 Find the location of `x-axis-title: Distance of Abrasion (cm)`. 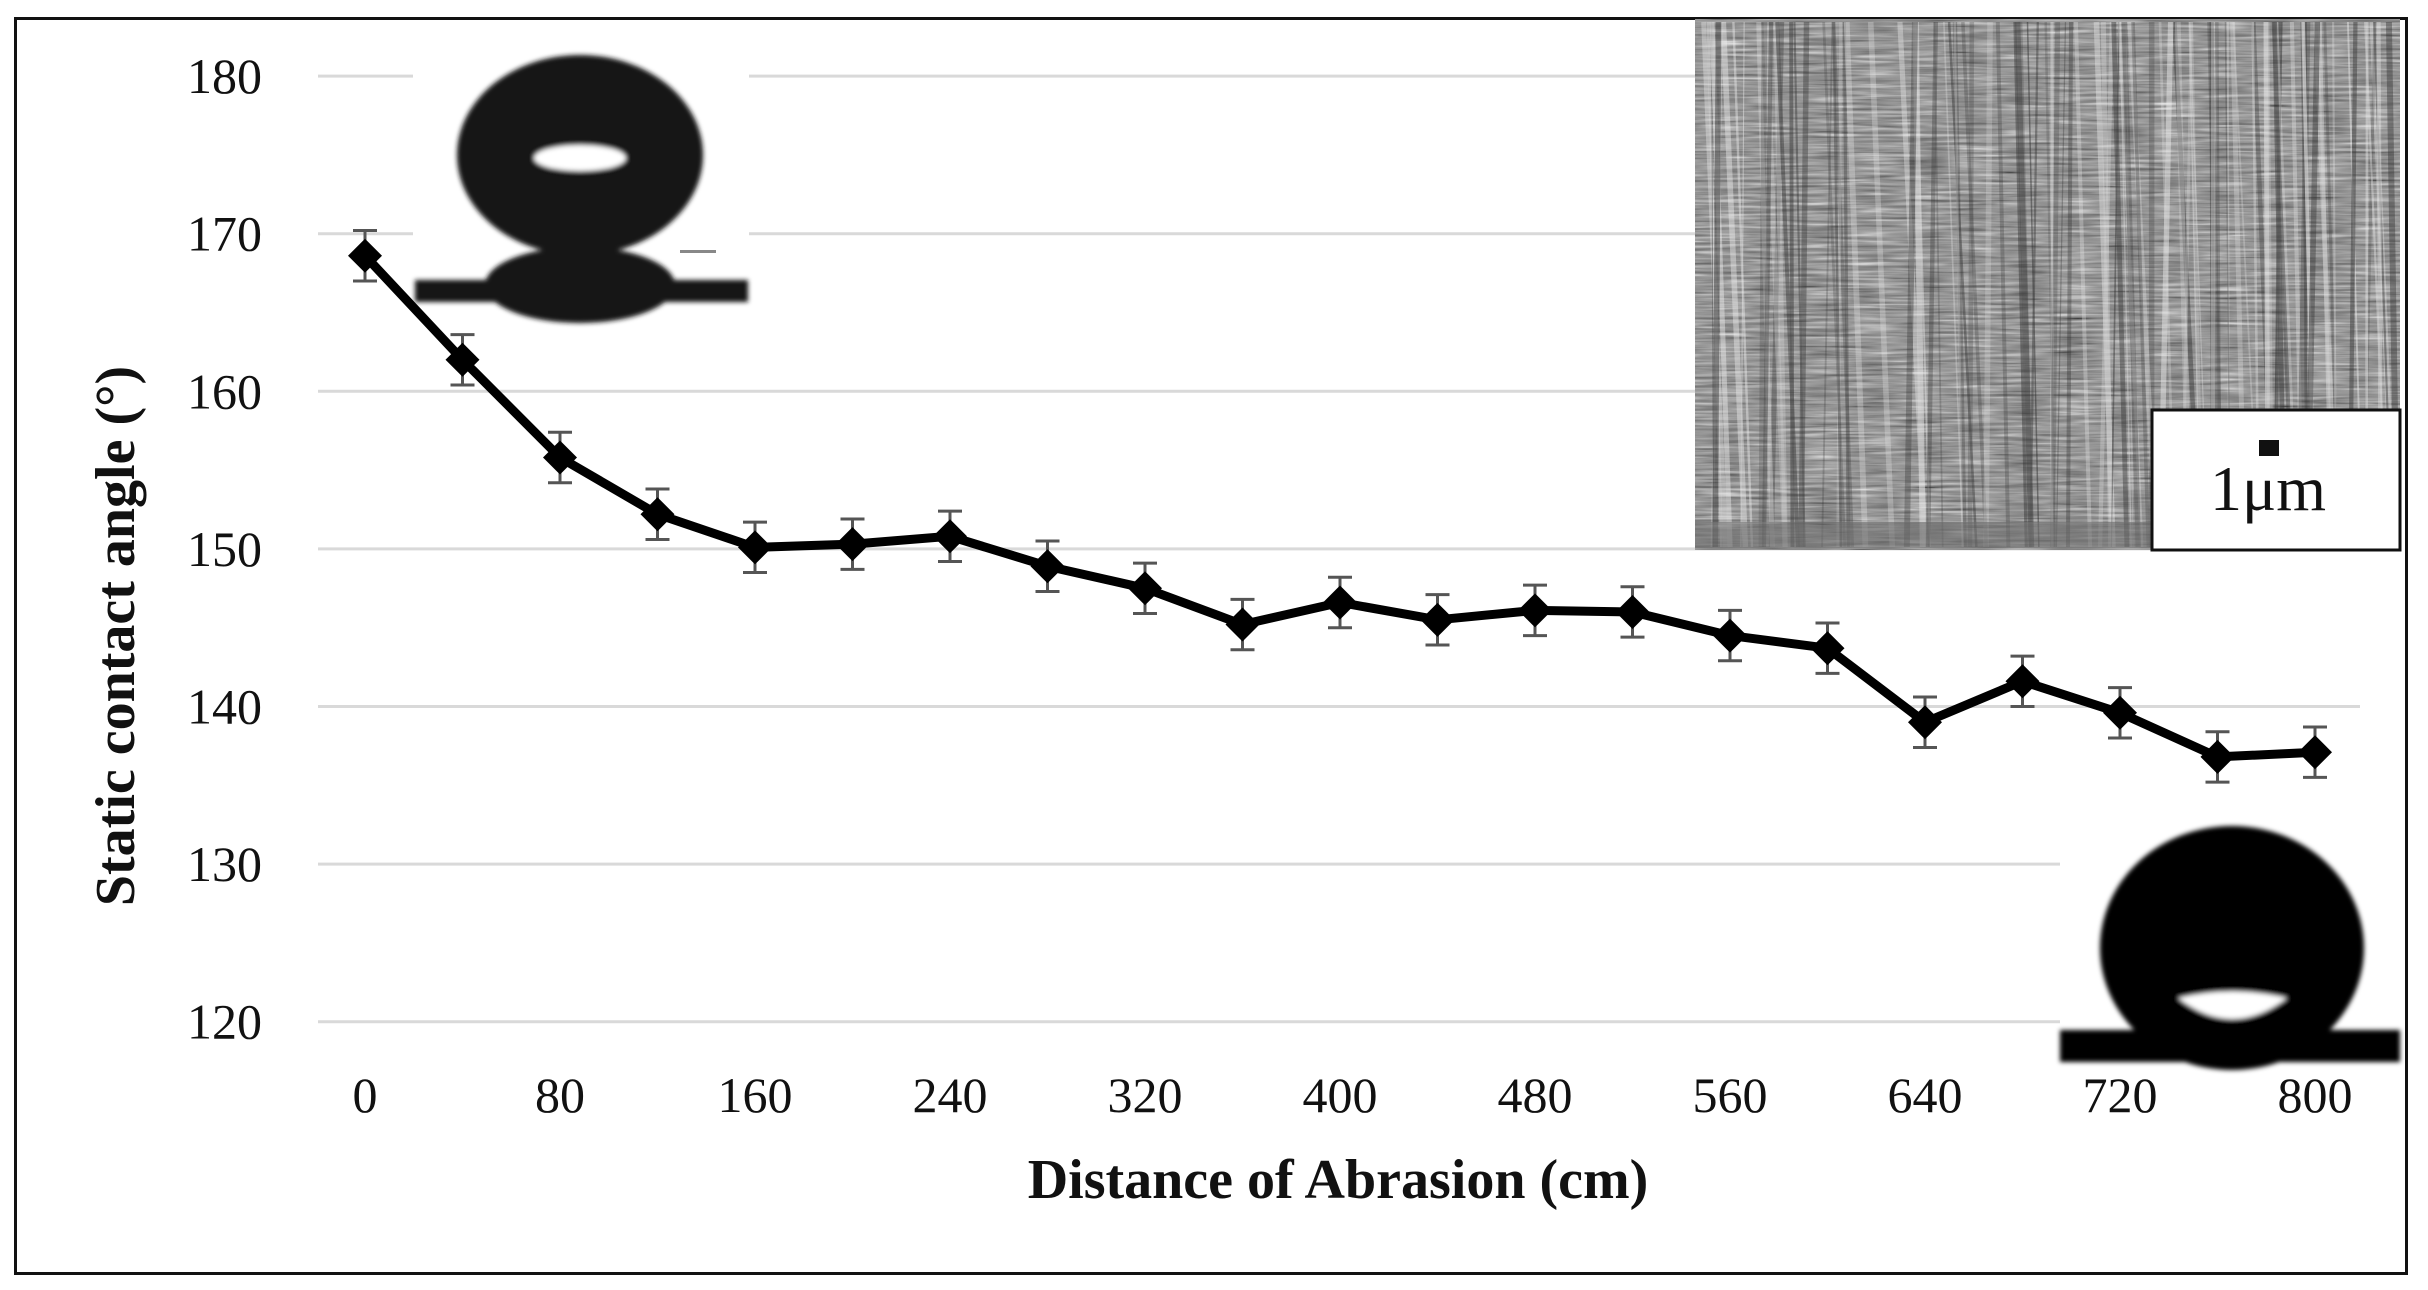

x-axis-title: Distance of Abrasion (cm) is located at coordinates (1338, 1180).